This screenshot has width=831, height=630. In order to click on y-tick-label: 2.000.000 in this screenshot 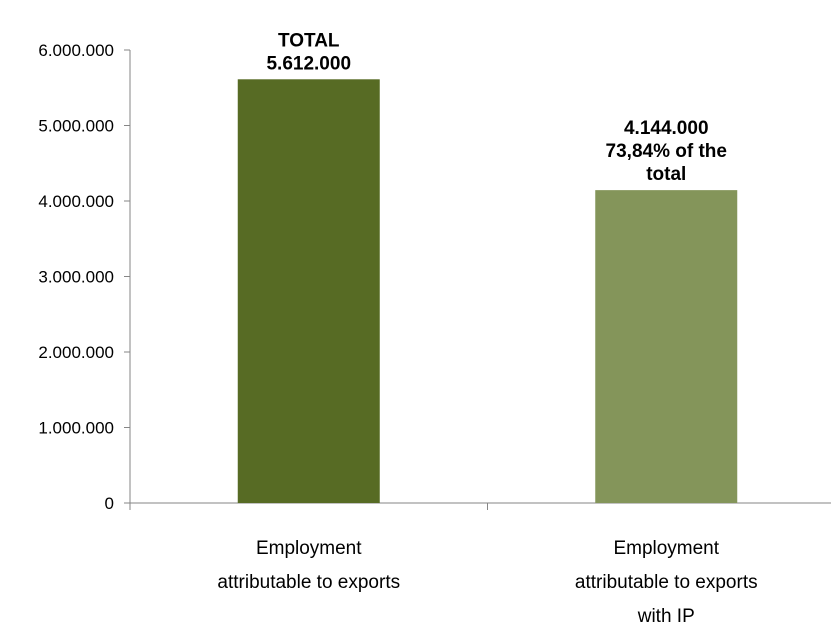, I will do `click(76, 352)`.